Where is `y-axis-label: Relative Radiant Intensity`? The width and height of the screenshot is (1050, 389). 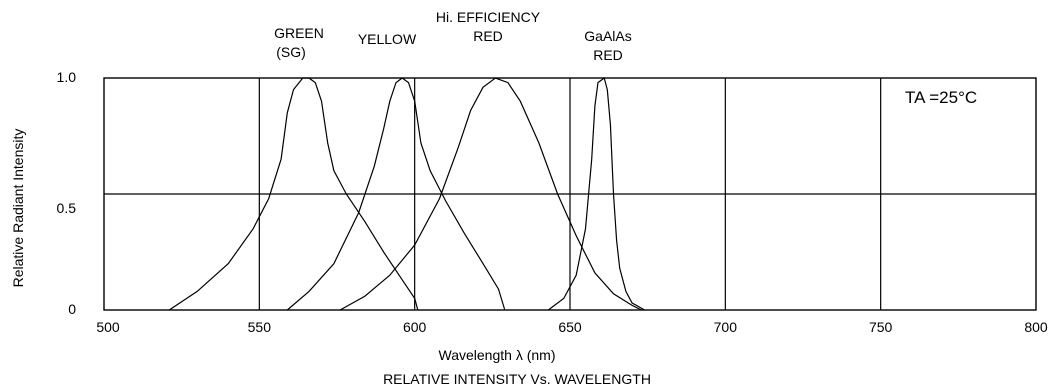
y-axis-label: Relative Radiant Intensity is located at coordinates (18, 208).